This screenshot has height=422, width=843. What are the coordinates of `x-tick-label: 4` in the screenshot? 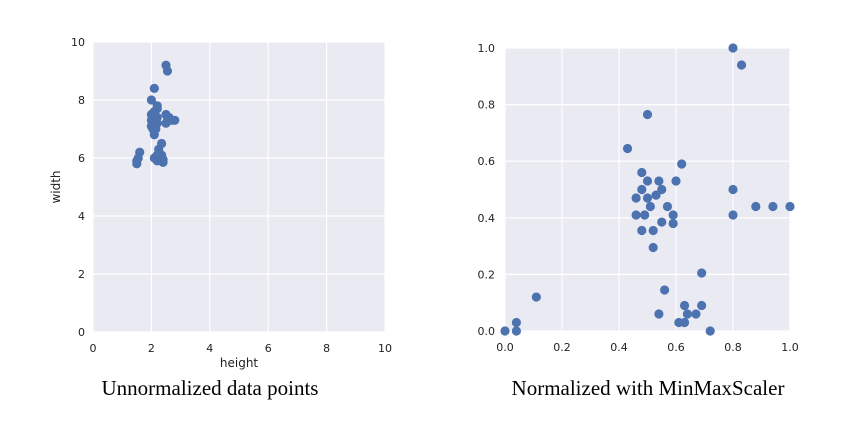 It's located at (209, 348).